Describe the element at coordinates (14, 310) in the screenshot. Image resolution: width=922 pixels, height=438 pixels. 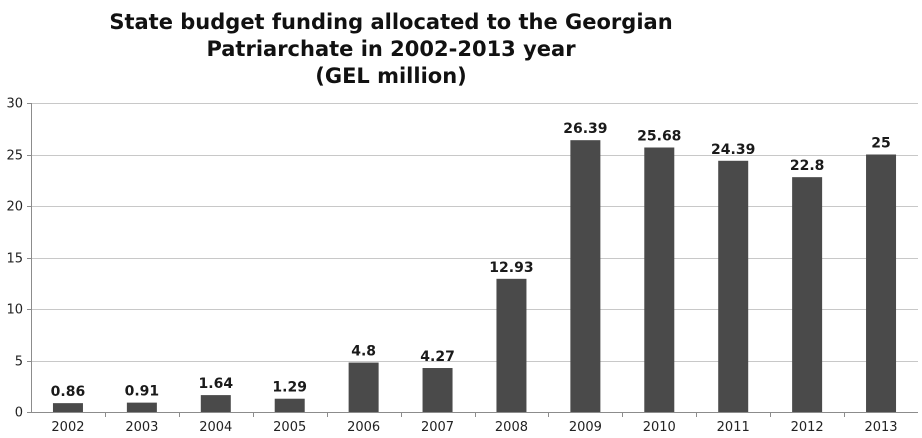
I see `y-tick-label: 10` at that location.